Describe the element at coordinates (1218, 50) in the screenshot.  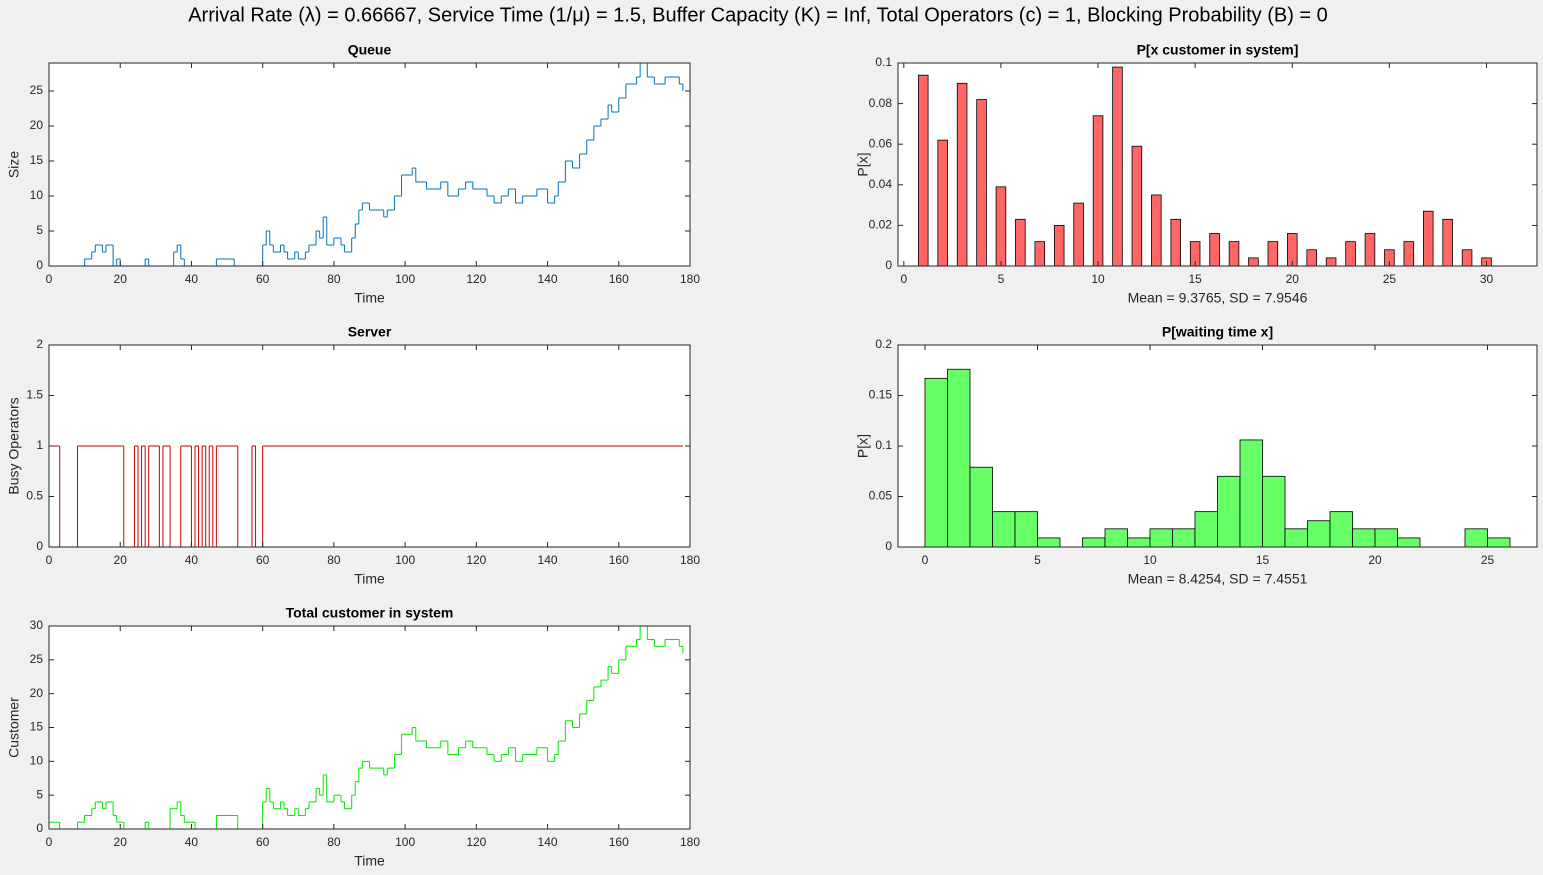
I see `subplot-title: P[x customer in system]` at that location.